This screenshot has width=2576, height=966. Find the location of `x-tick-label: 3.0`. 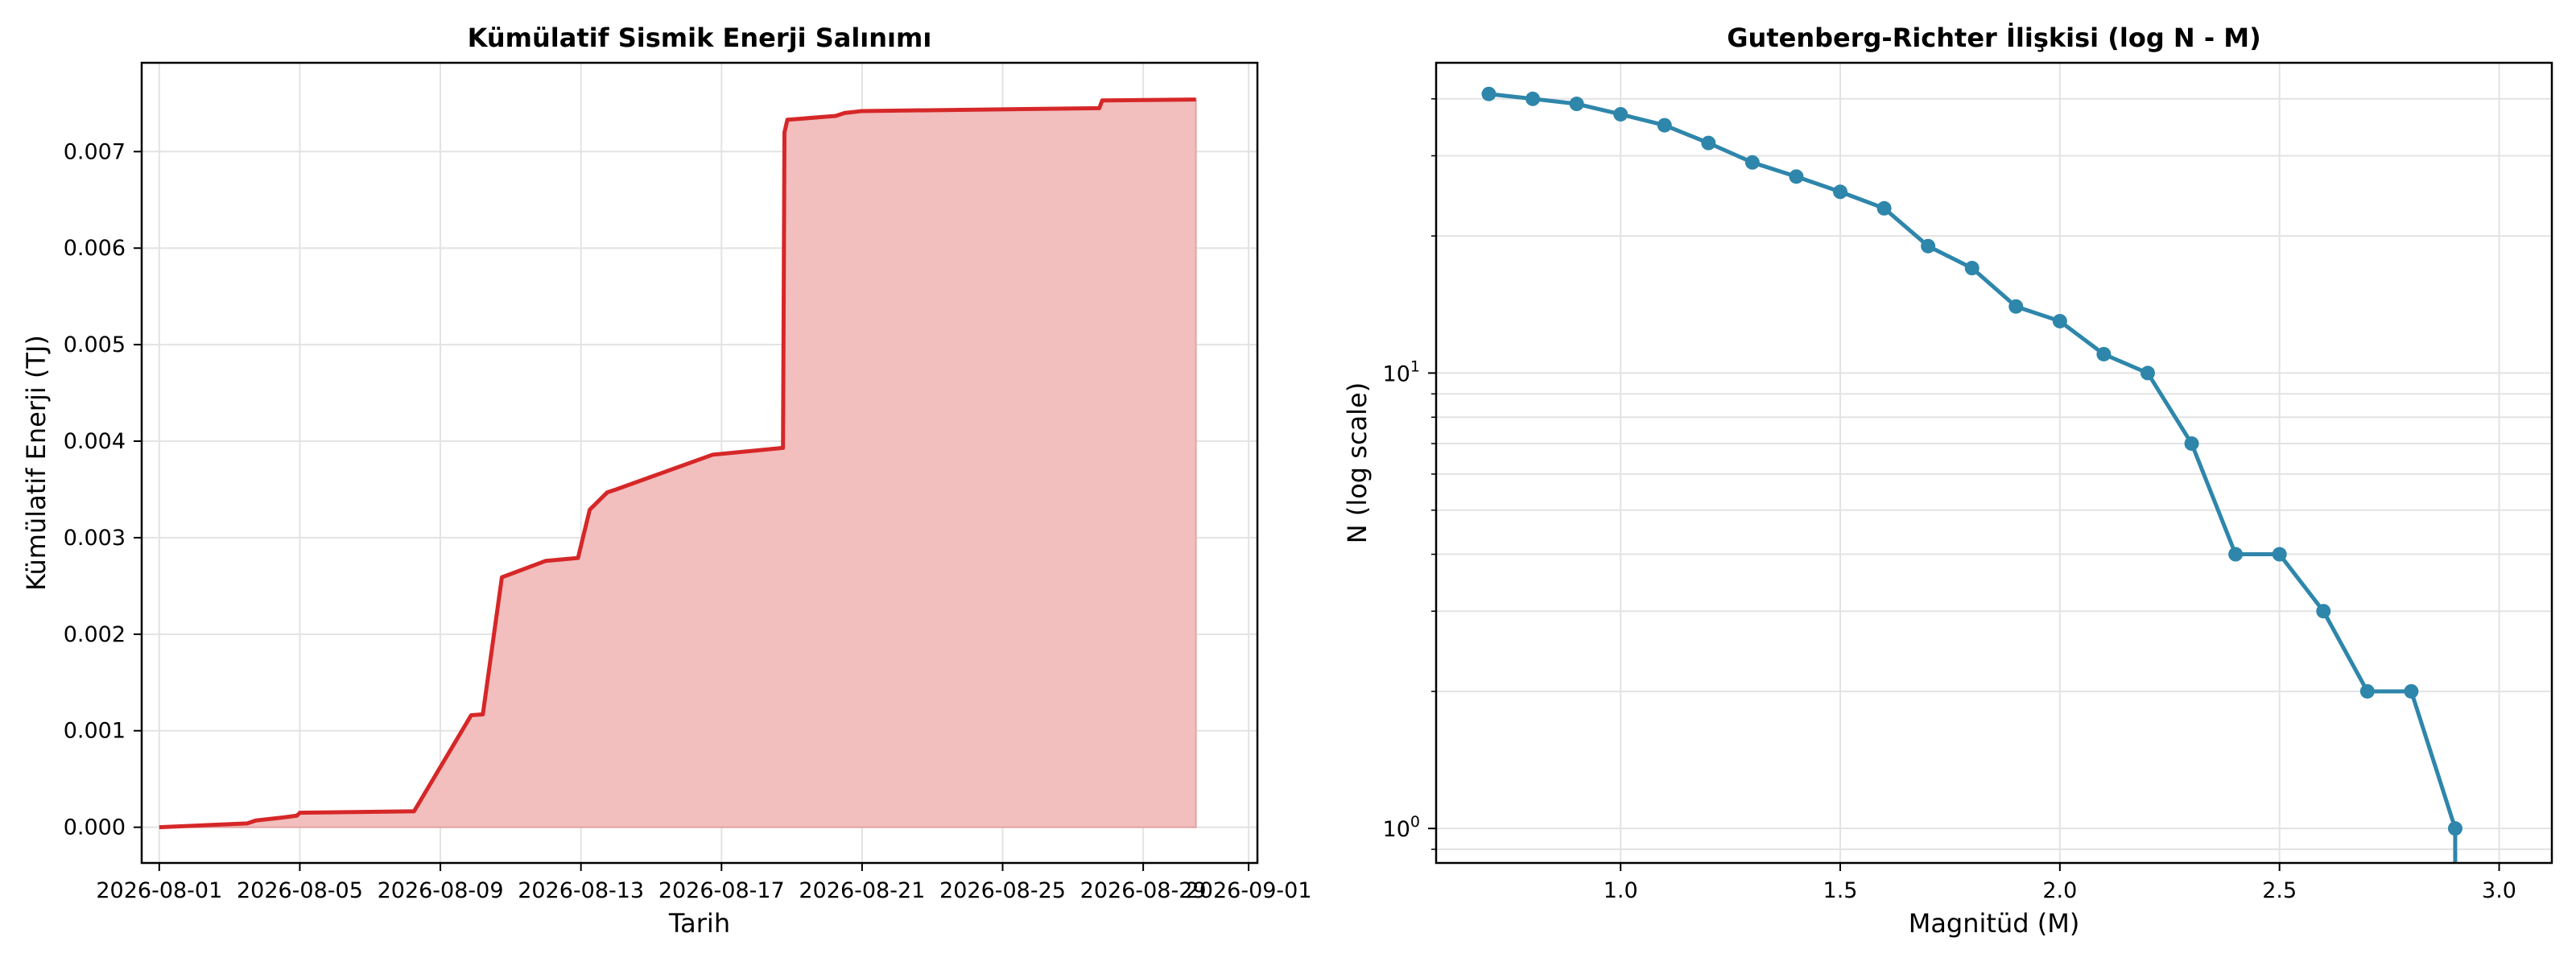

x-tick-label: 3.0 is located at coordinates (2499, 890).